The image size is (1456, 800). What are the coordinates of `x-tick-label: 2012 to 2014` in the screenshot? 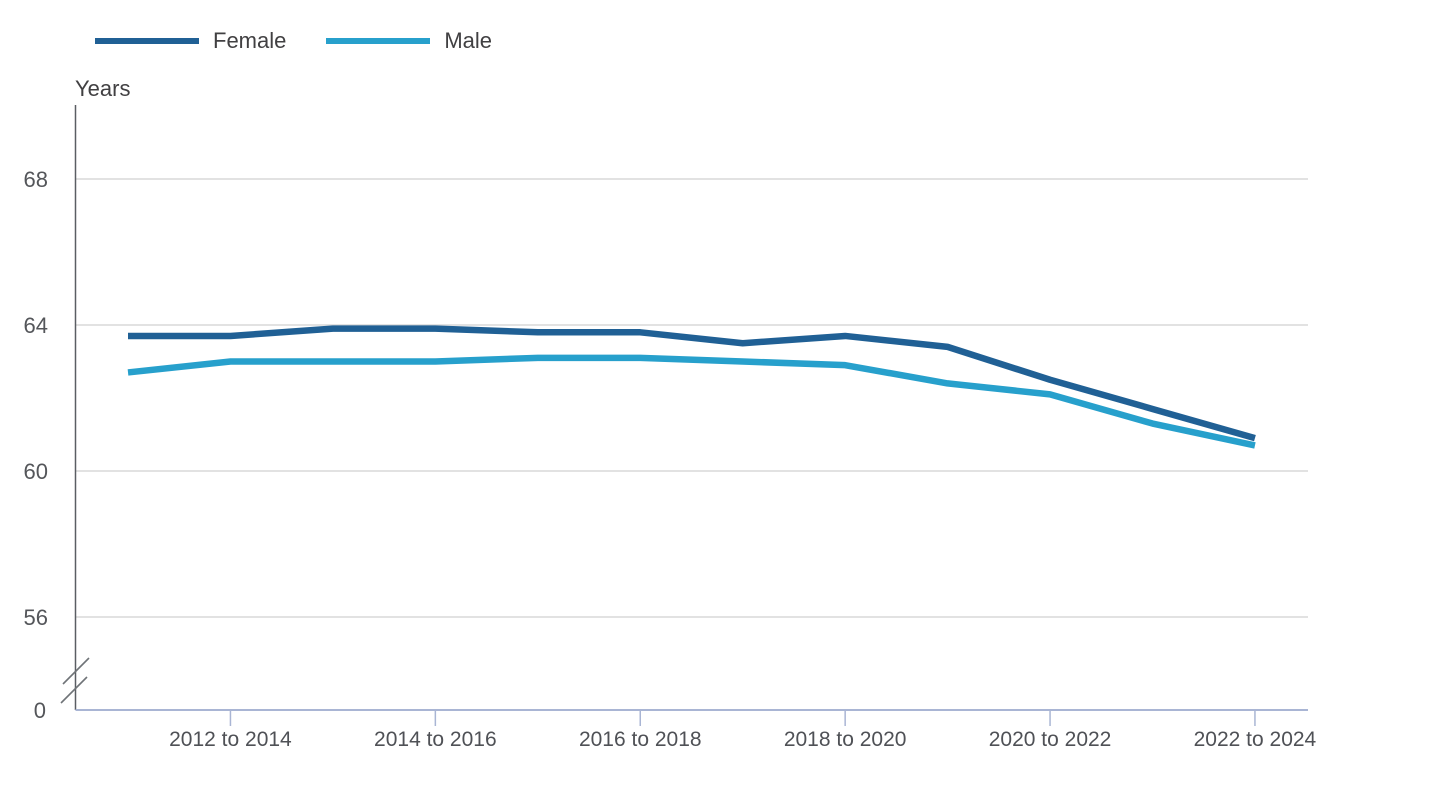 It's located at (230, 739).